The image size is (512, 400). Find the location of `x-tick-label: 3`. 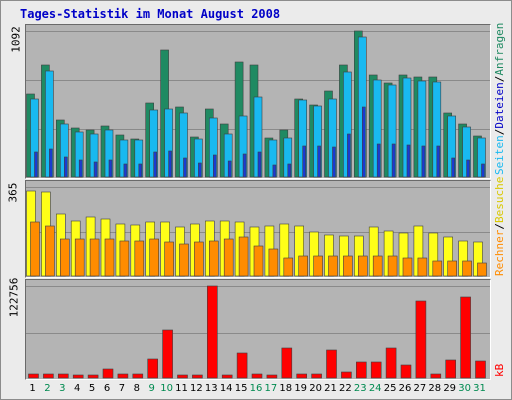

x-tick-label: 3 is located at coordinates (62, 388).